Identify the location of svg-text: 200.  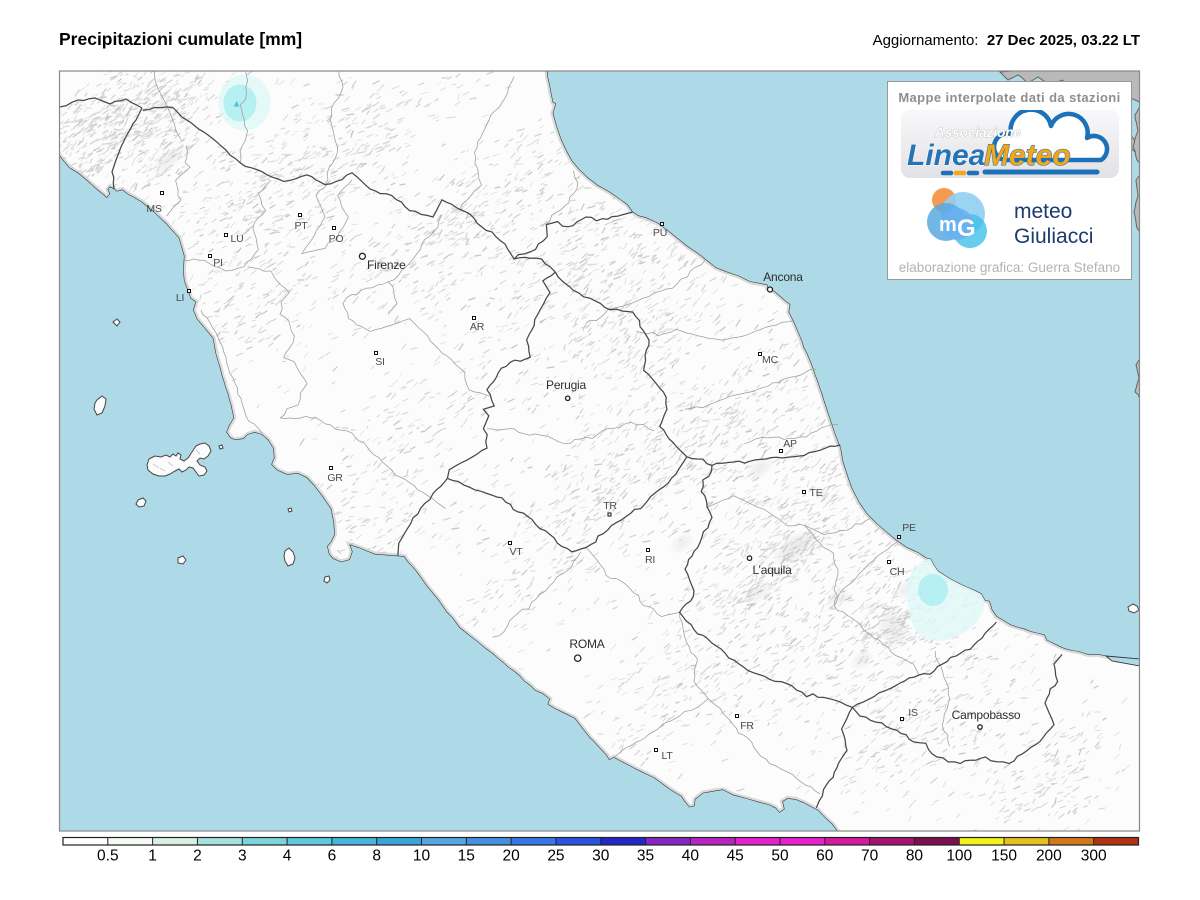
(1049, 856).